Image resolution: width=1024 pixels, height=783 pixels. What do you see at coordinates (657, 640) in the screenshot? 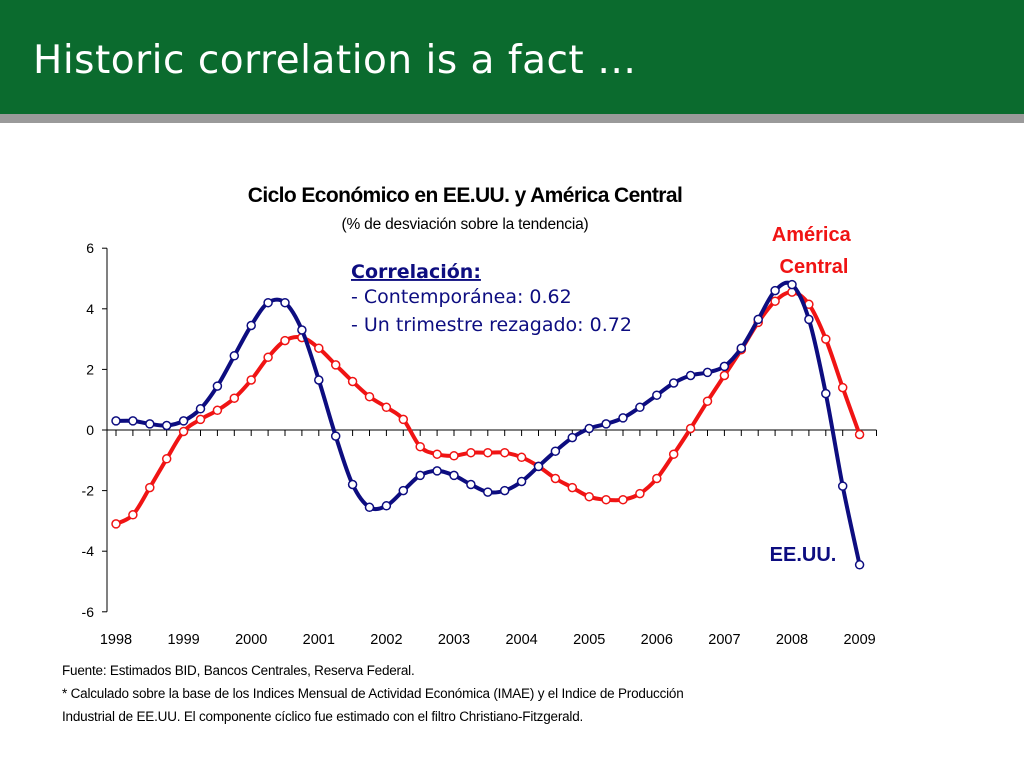
I see `x-tick-label: 2006` at bounding box center [657, 640].